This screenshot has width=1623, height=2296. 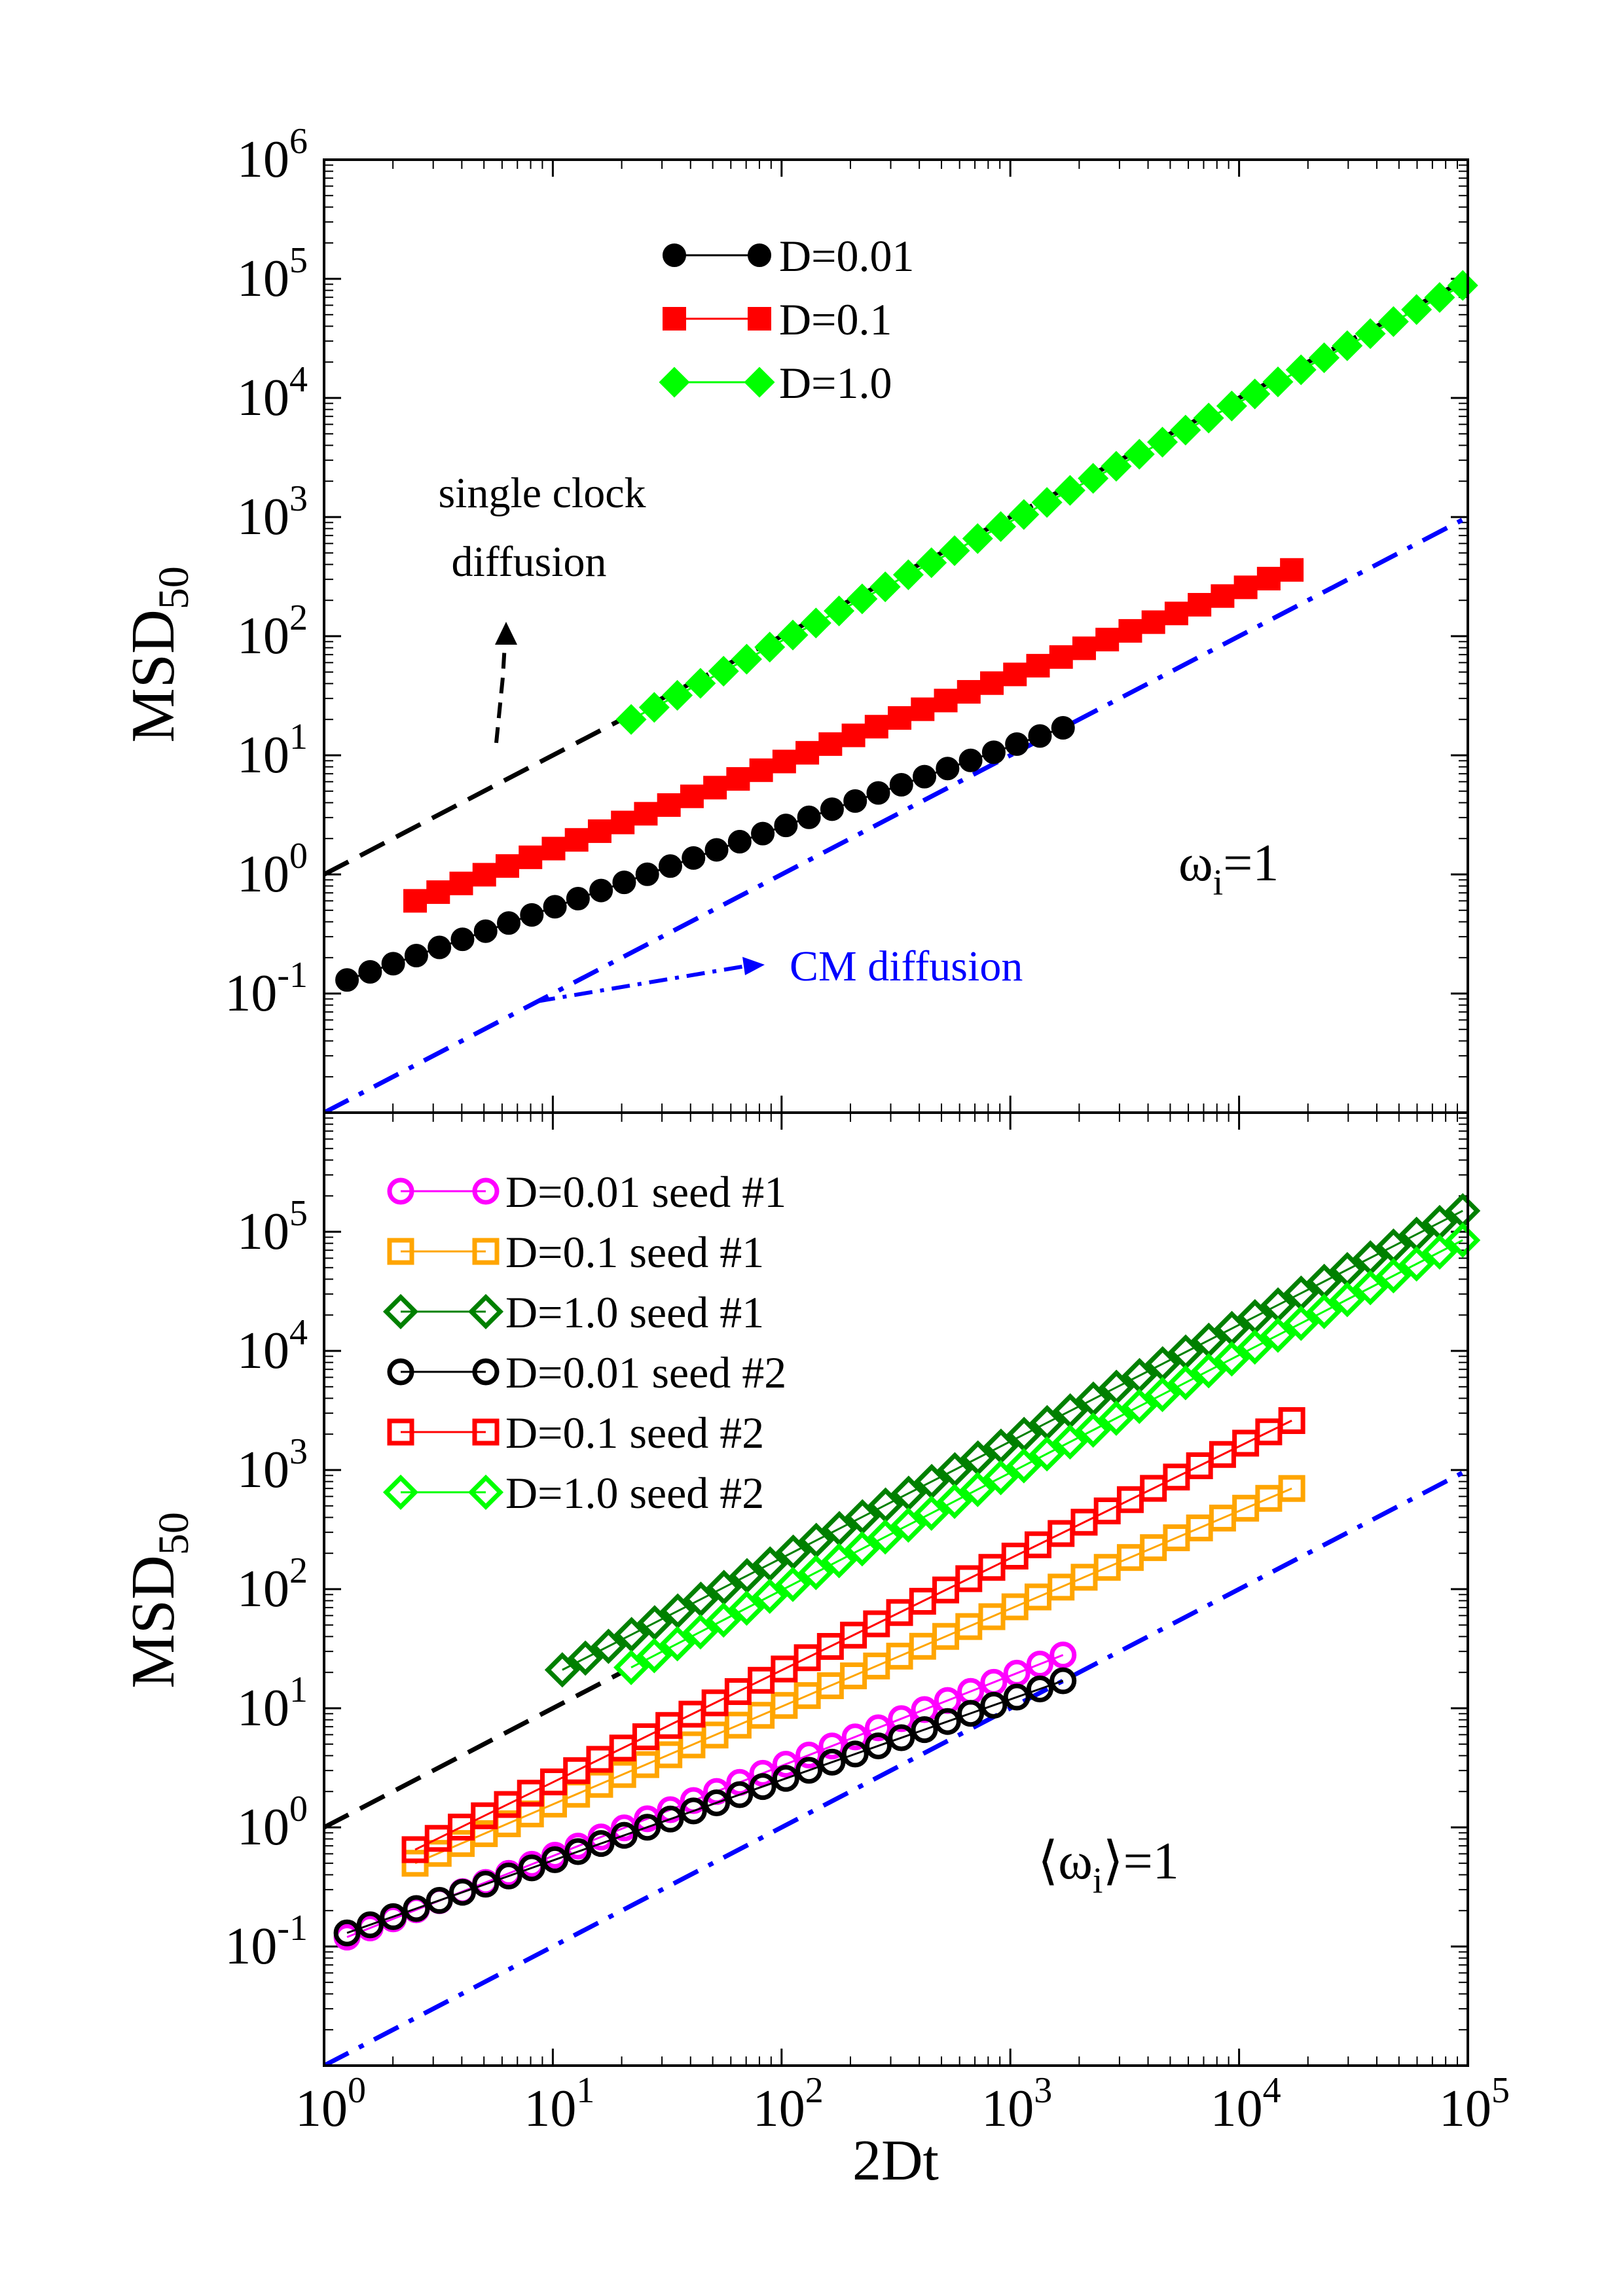 I want to click on series-line, so click(x=853, y=1635).